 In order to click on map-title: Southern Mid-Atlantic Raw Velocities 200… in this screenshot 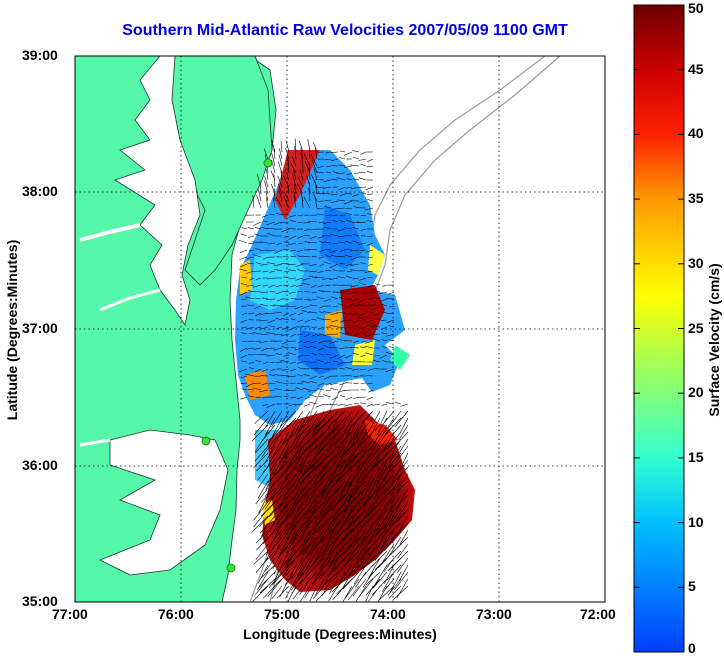, I will do `click(345, 30)`.